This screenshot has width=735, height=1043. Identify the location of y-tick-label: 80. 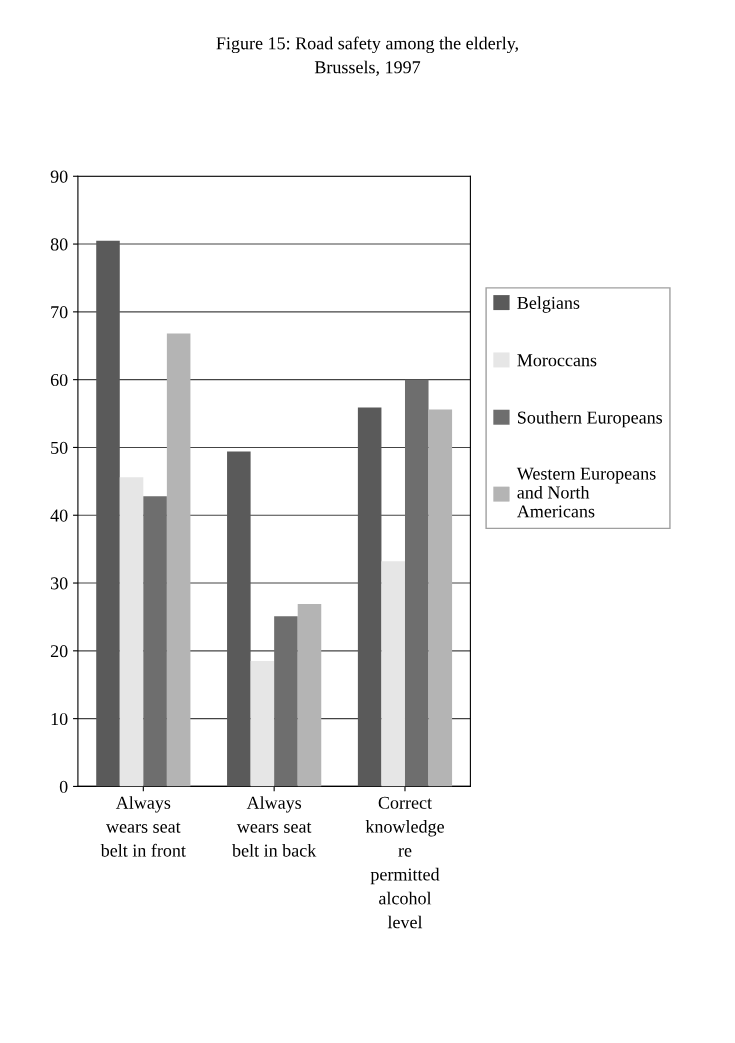
(59, 244).